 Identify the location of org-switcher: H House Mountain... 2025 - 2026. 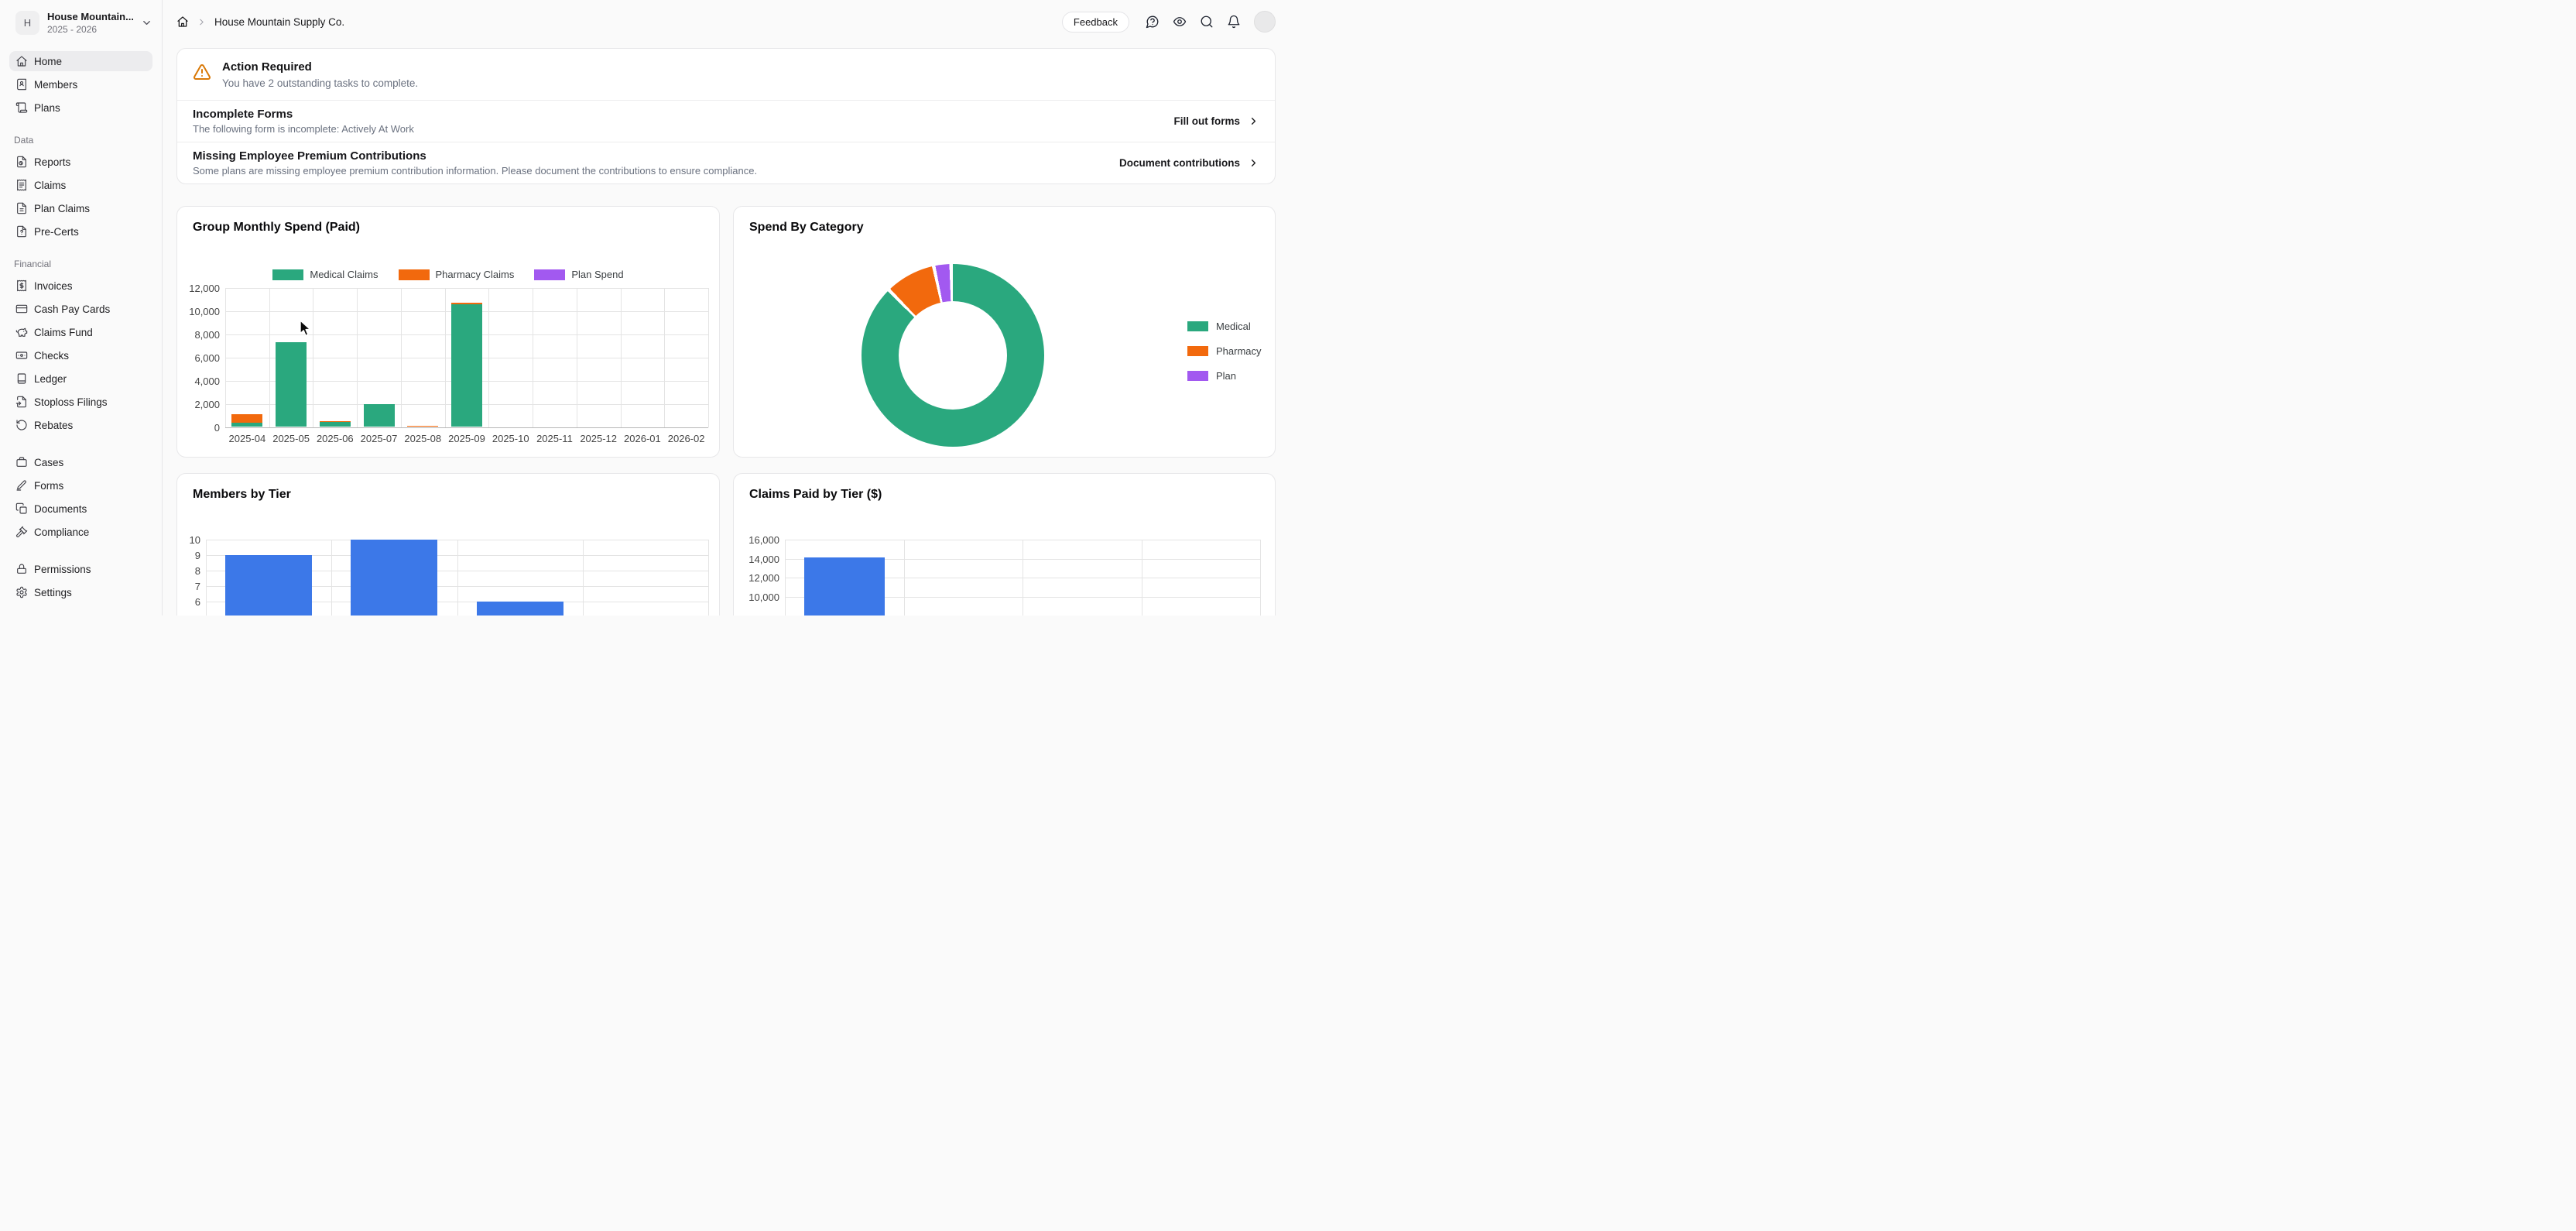
(81, 23).